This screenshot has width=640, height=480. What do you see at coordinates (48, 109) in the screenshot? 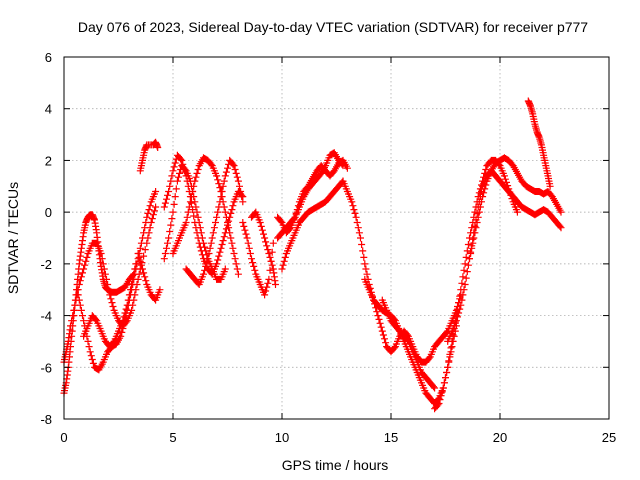
I see `y-tick-label: 4` at bounding box center [48, 109].